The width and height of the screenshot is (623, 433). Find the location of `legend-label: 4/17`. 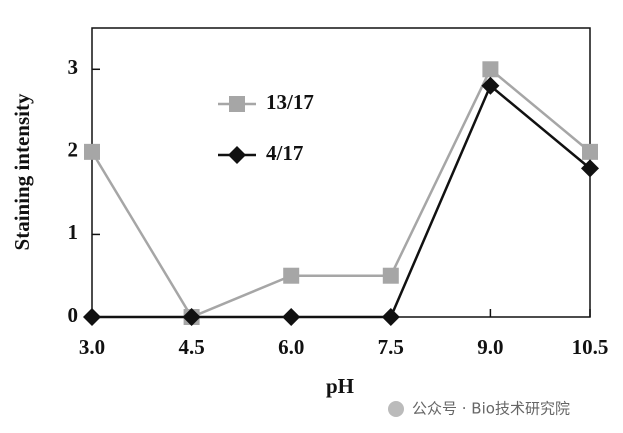

legend-label: 4/17 is located at coordinates (284, 153).